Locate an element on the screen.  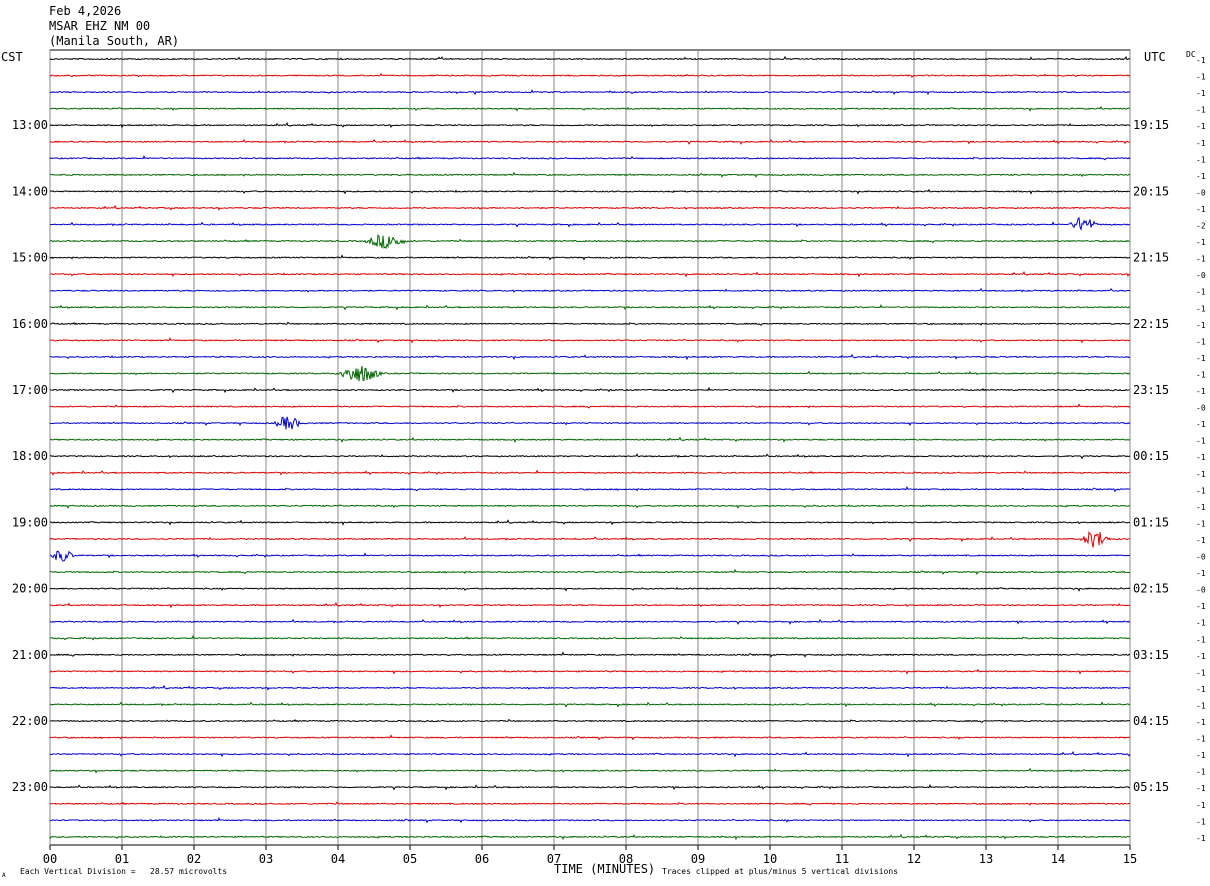
x-tick-label: 05 is located at coordinates (410, 859).